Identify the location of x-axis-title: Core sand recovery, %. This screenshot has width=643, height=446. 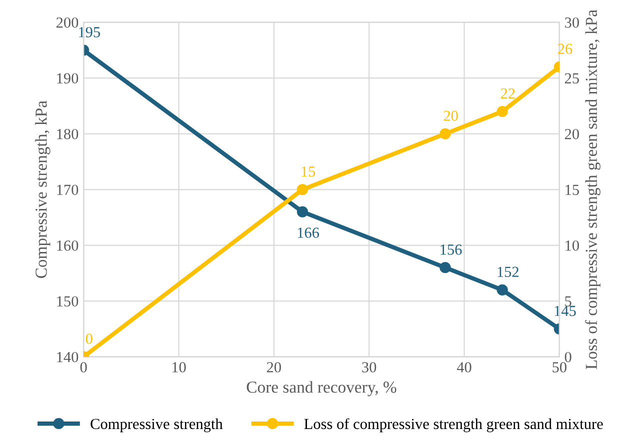
(321, 388).